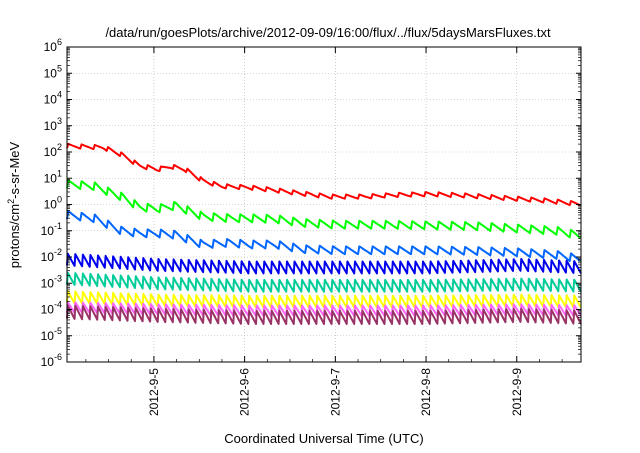  What do you see at coordinates (51, 255) in the screenshot?
I see `y-tick-label: 10⁻²` at bounding box center [51, 255].